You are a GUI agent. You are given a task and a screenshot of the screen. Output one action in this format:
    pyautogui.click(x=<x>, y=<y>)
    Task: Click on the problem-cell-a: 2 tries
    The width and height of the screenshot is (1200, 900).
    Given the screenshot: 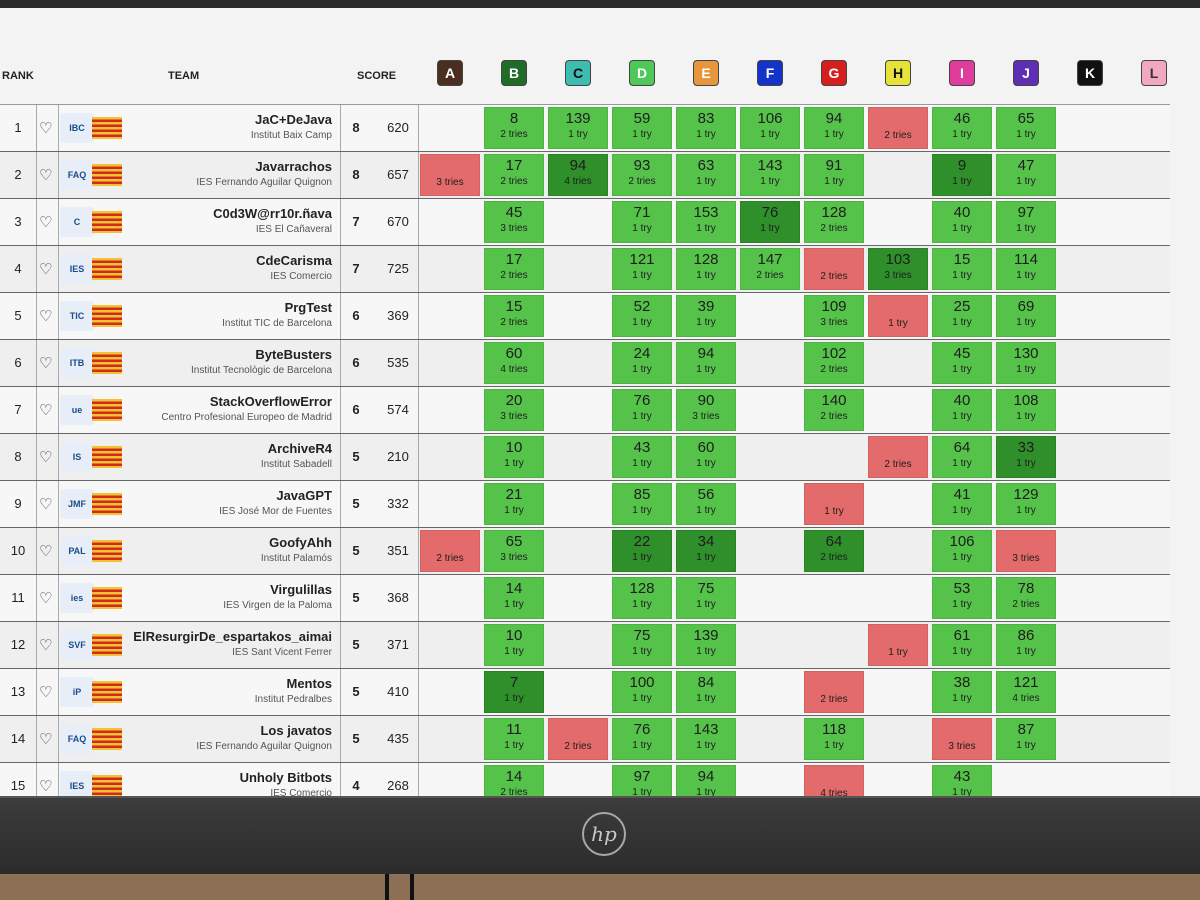 What is the action you would take?
    pyautogui.click(x=450, y=551)
    